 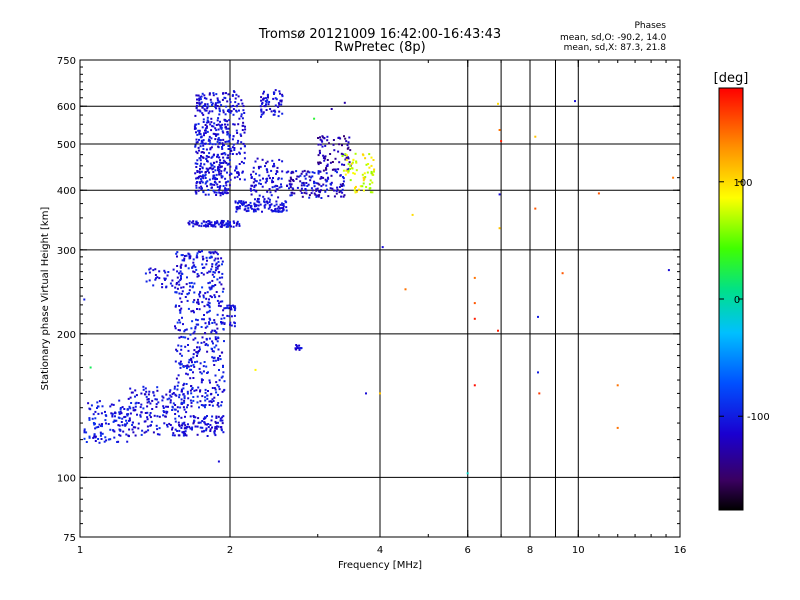 I want to click on y-tick-label: 75, so click(x=69, y=538).